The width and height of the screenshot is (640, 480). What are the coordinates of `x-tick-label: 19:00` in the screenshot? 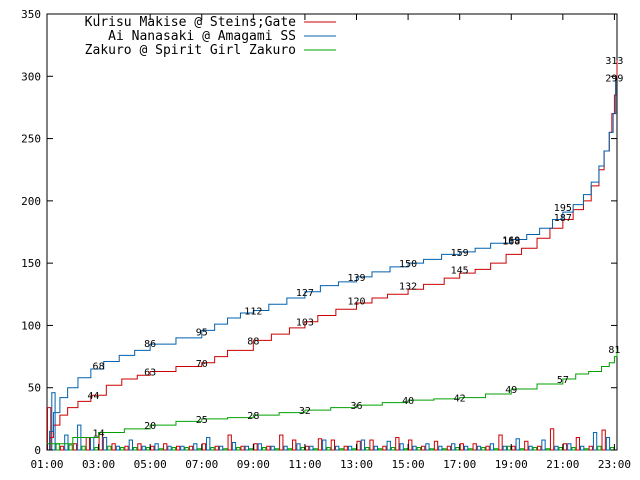 It's located at (511, 464).